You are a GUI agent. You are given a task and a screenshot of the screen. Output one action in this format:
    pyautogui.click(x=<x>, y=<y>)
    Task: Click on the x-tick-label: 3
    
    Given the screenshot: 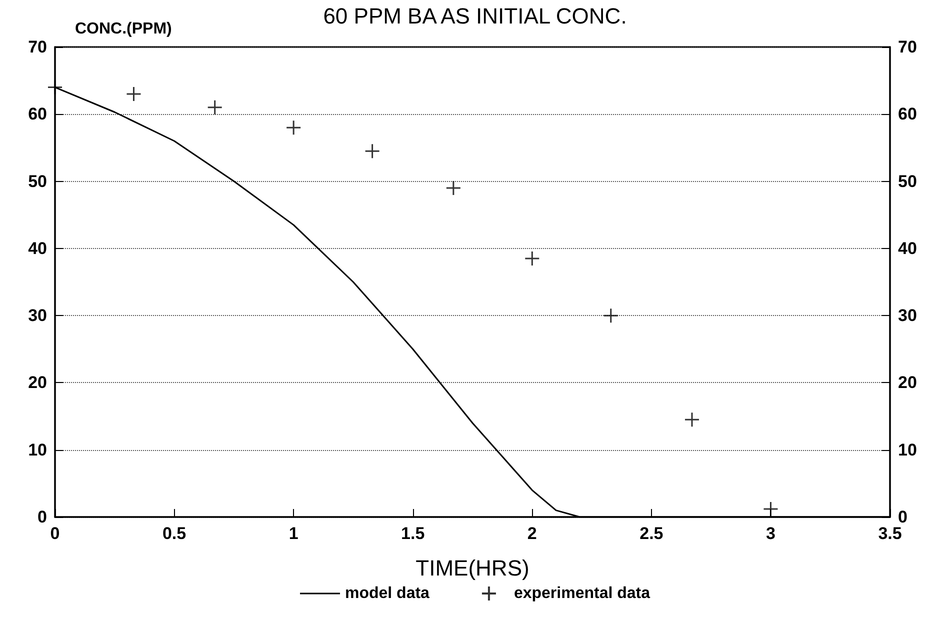 What is the action you would take?
    pyautogui.click(x=771, y=533)
    